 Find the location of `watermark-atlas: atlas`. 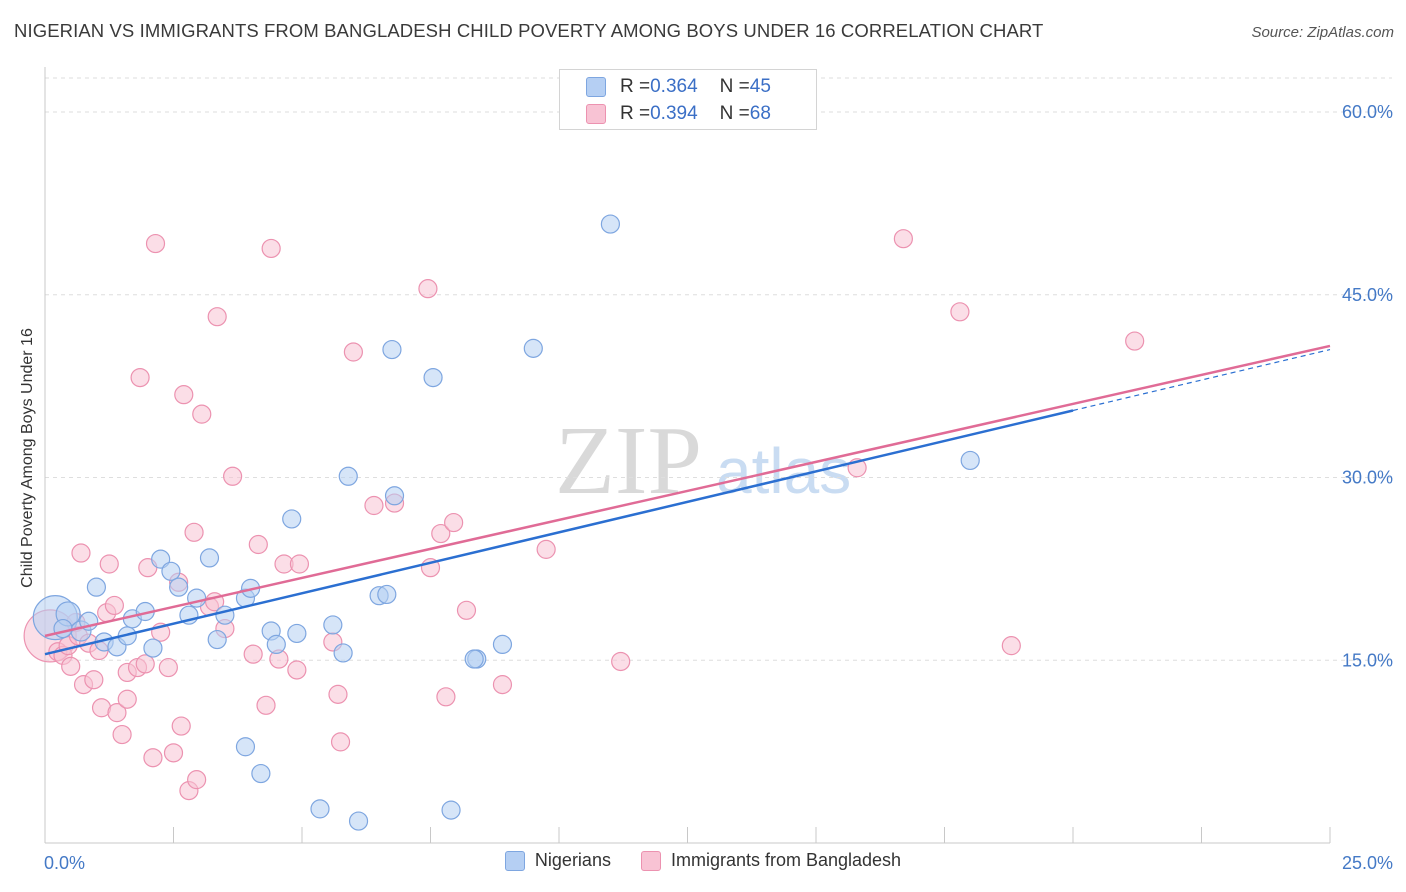

watermark-atlas: atlas is located at coordinates (783, 471).